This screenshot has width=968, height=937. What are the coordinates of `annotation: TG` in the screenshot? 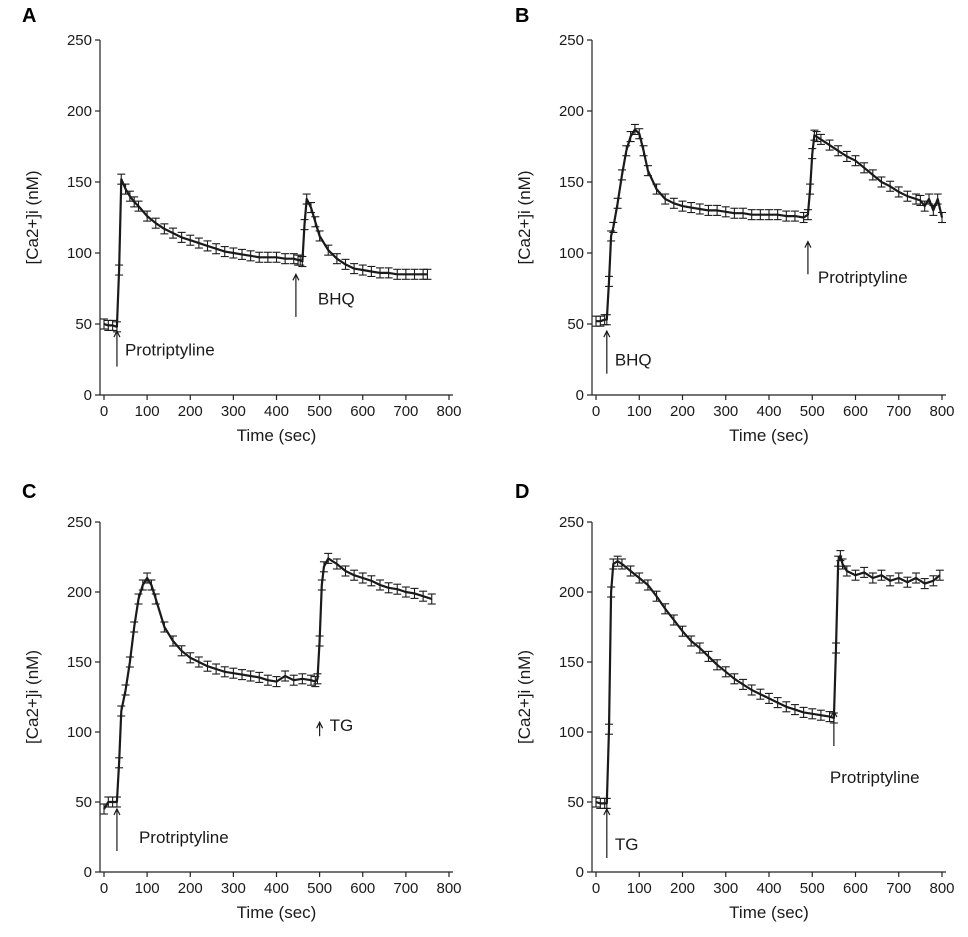 It's located at (620, 832).